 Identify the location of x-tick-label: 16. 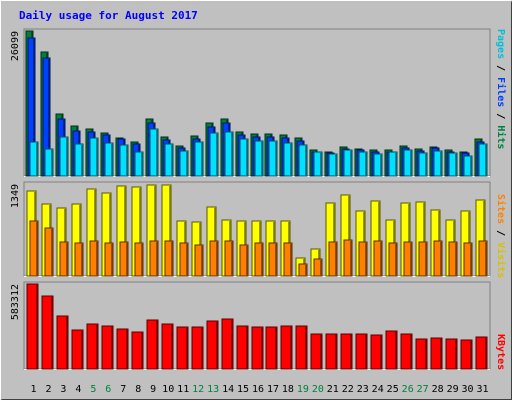
(258, 389).